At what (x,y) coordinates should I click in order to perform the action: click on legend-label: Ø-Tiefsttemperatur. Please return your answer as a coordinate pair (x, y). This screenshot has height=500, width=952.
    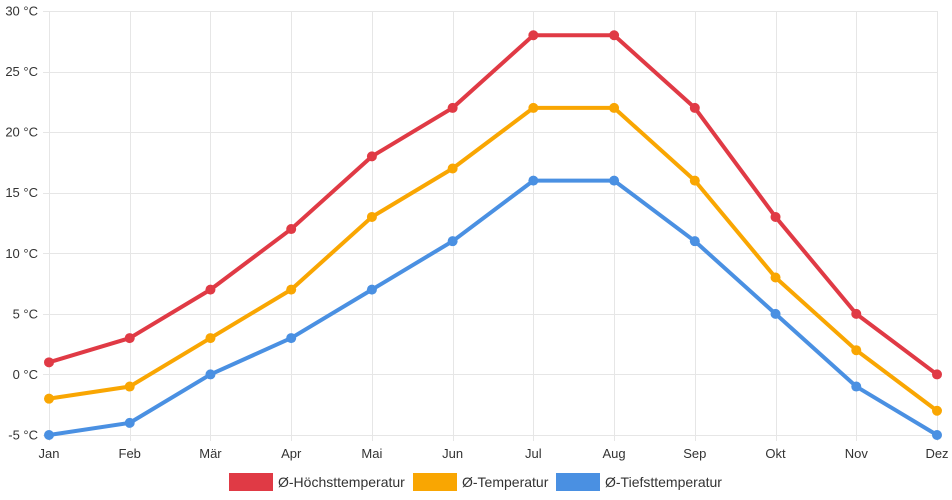
    Looking at the image, I should click on (663, 482).